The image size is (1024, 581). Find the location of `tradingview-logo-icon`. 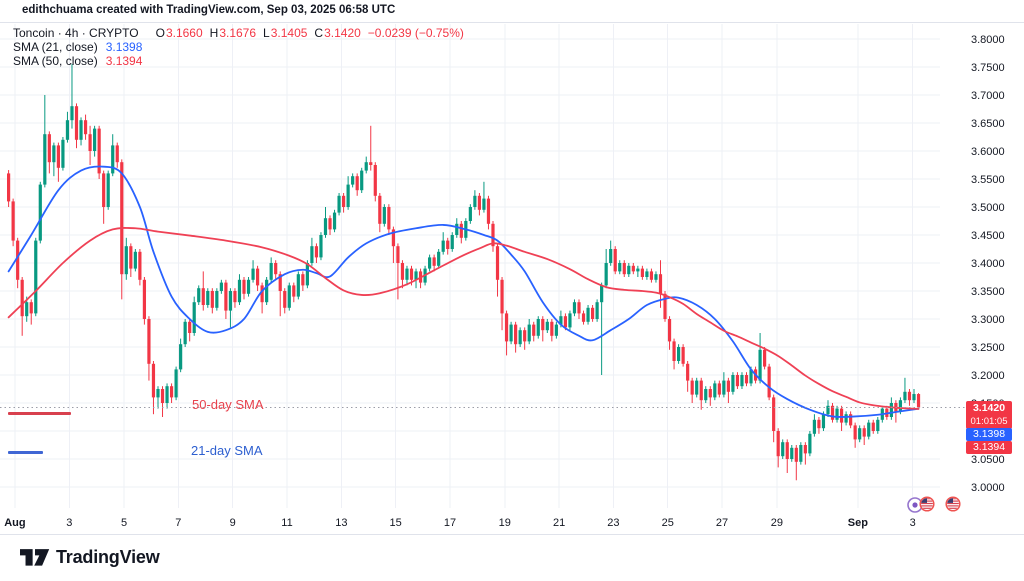

tradingview-logo-icon is located at coordinates (35, 557).